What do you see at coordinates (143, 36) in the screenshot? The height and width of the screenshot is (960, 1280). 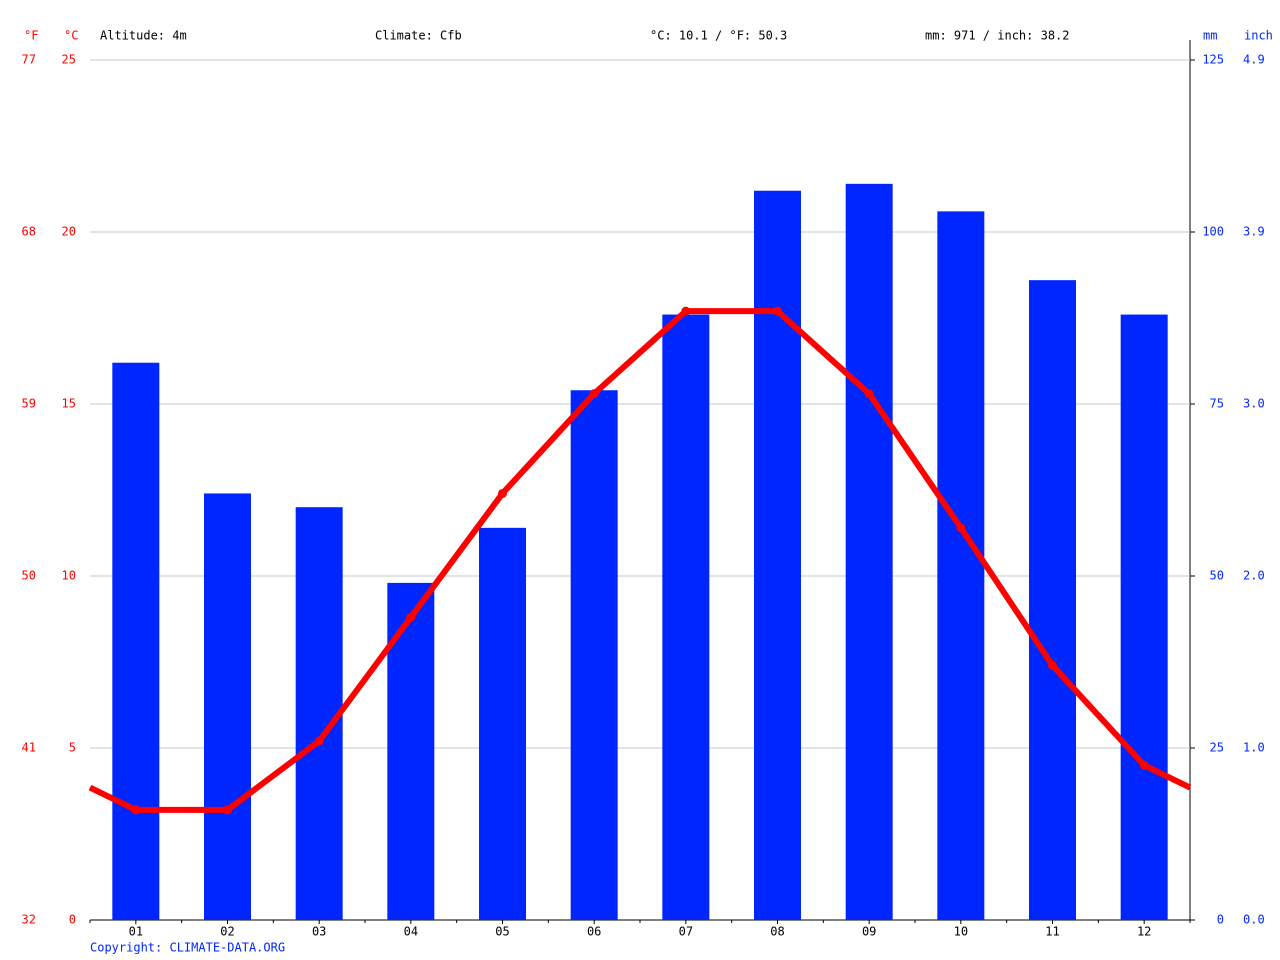 I see `altitude: Altitude: 4m` at bounding box center [143, 36].